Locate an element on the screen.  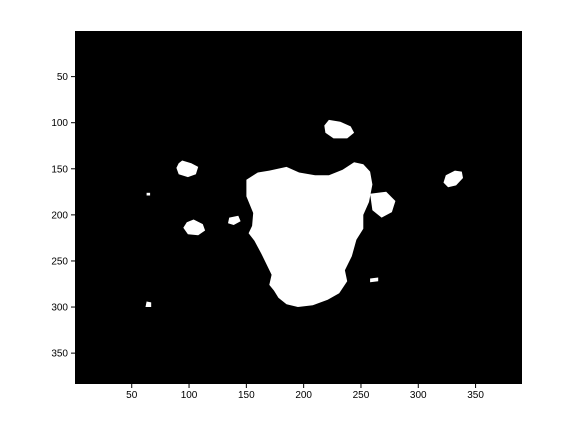
x-tick-label: 200 is located at coordinates (303, 395).